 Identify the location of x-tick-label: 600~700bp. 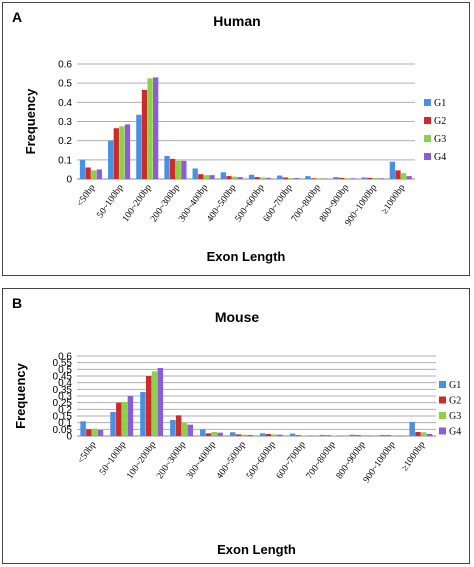
(291, 460).